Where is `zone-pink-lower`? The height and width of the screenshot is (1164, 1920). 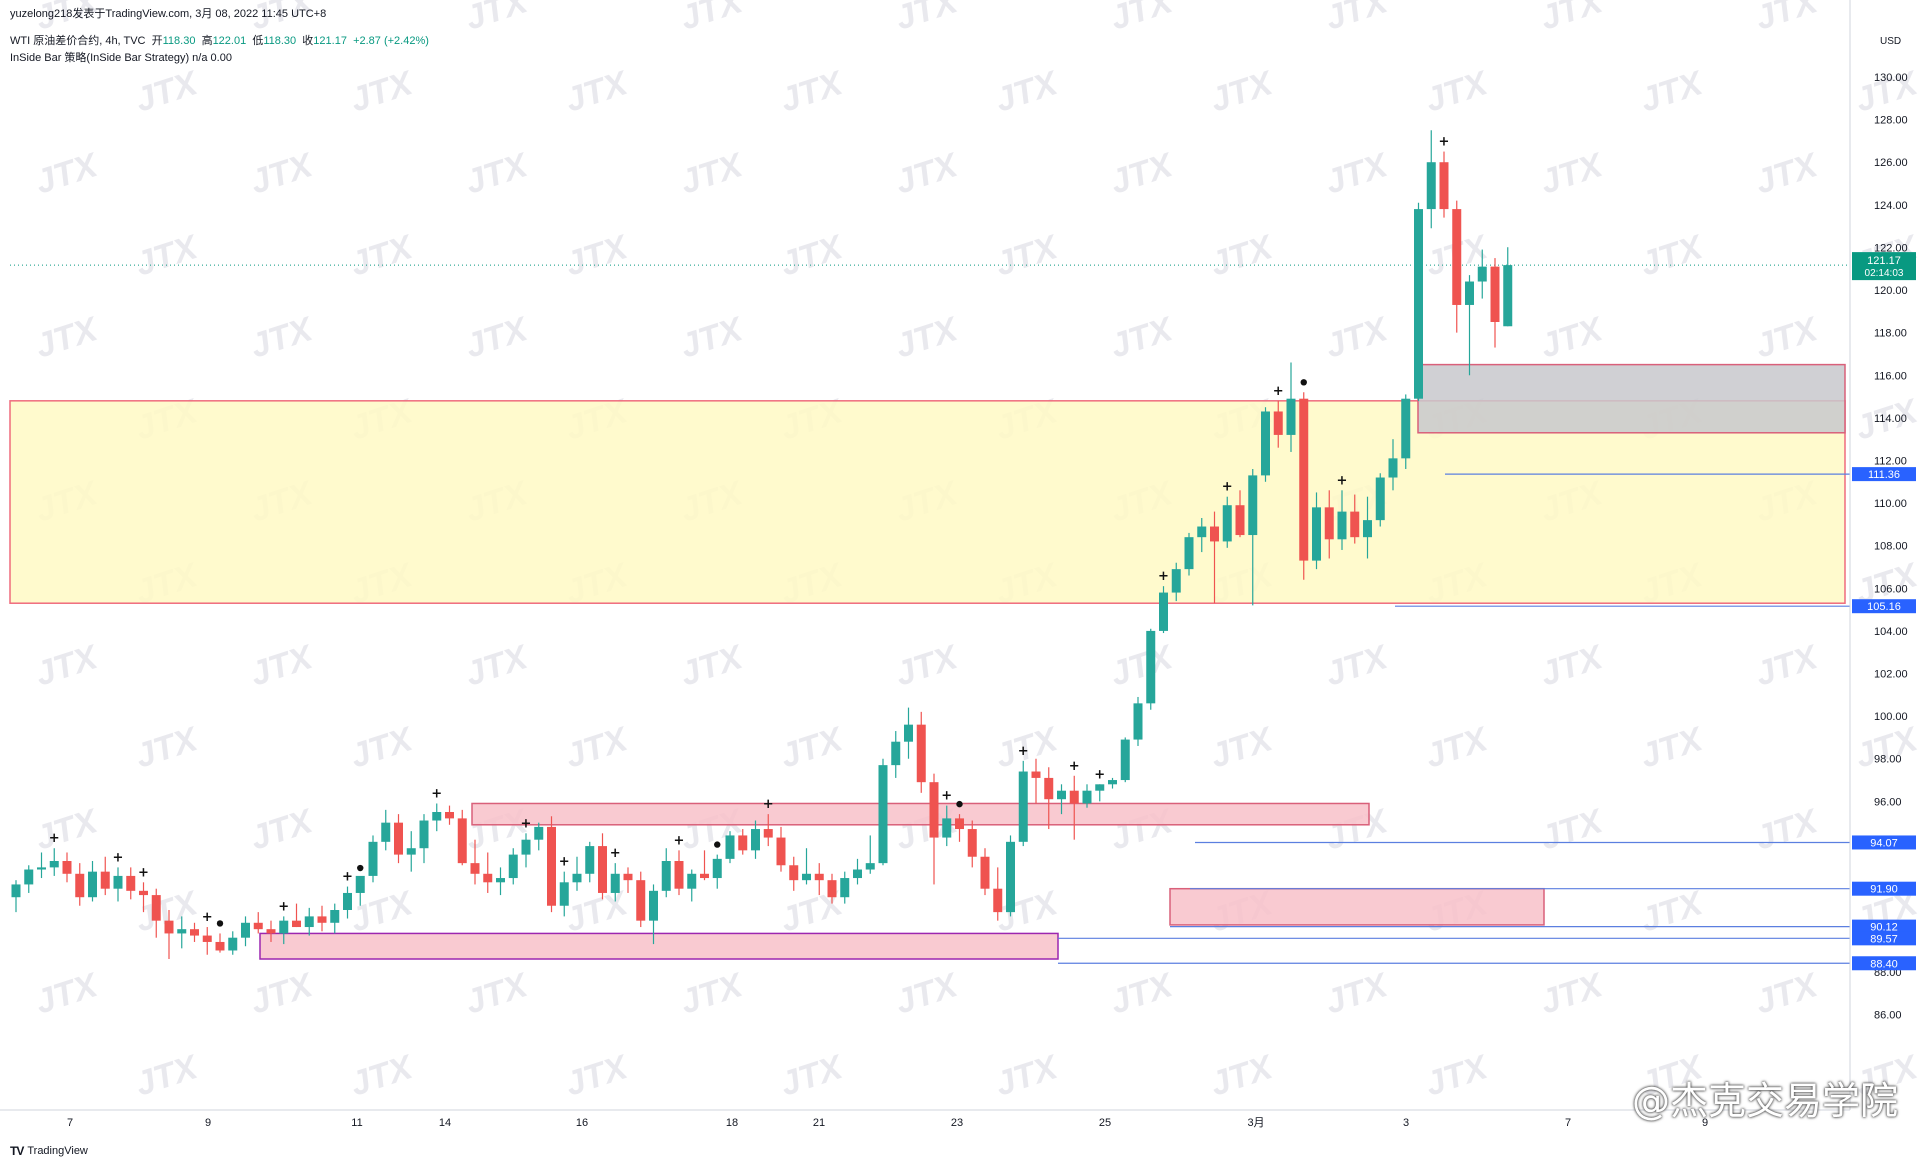
zone-pink-lower is located at coordinates (659, 946).